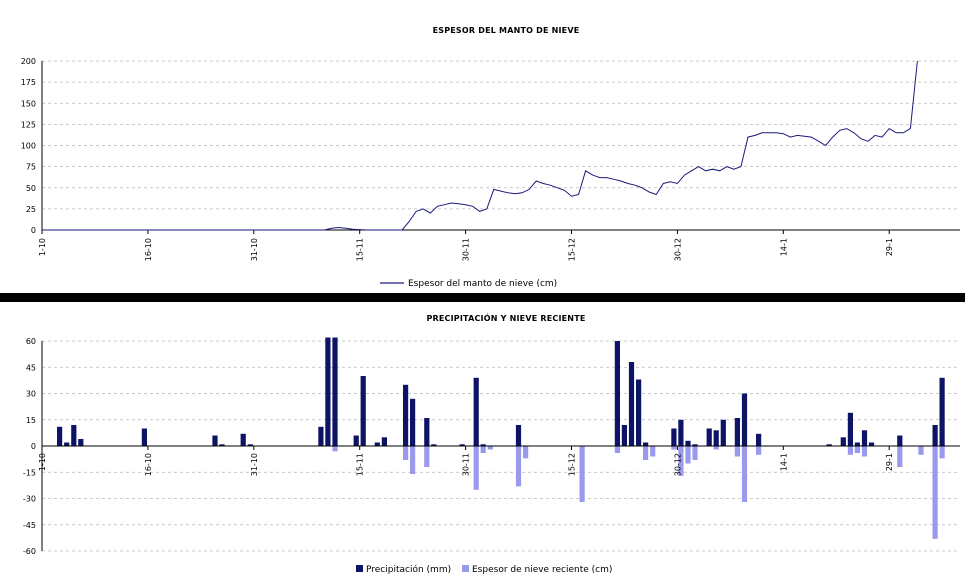 The width and height of the screenshot is (965, 574). What do you see at coordinates (572, 249) in the screenshot?
I see `snow-depth-x-tick-label: 15-12` at bounding box center [572, 249].